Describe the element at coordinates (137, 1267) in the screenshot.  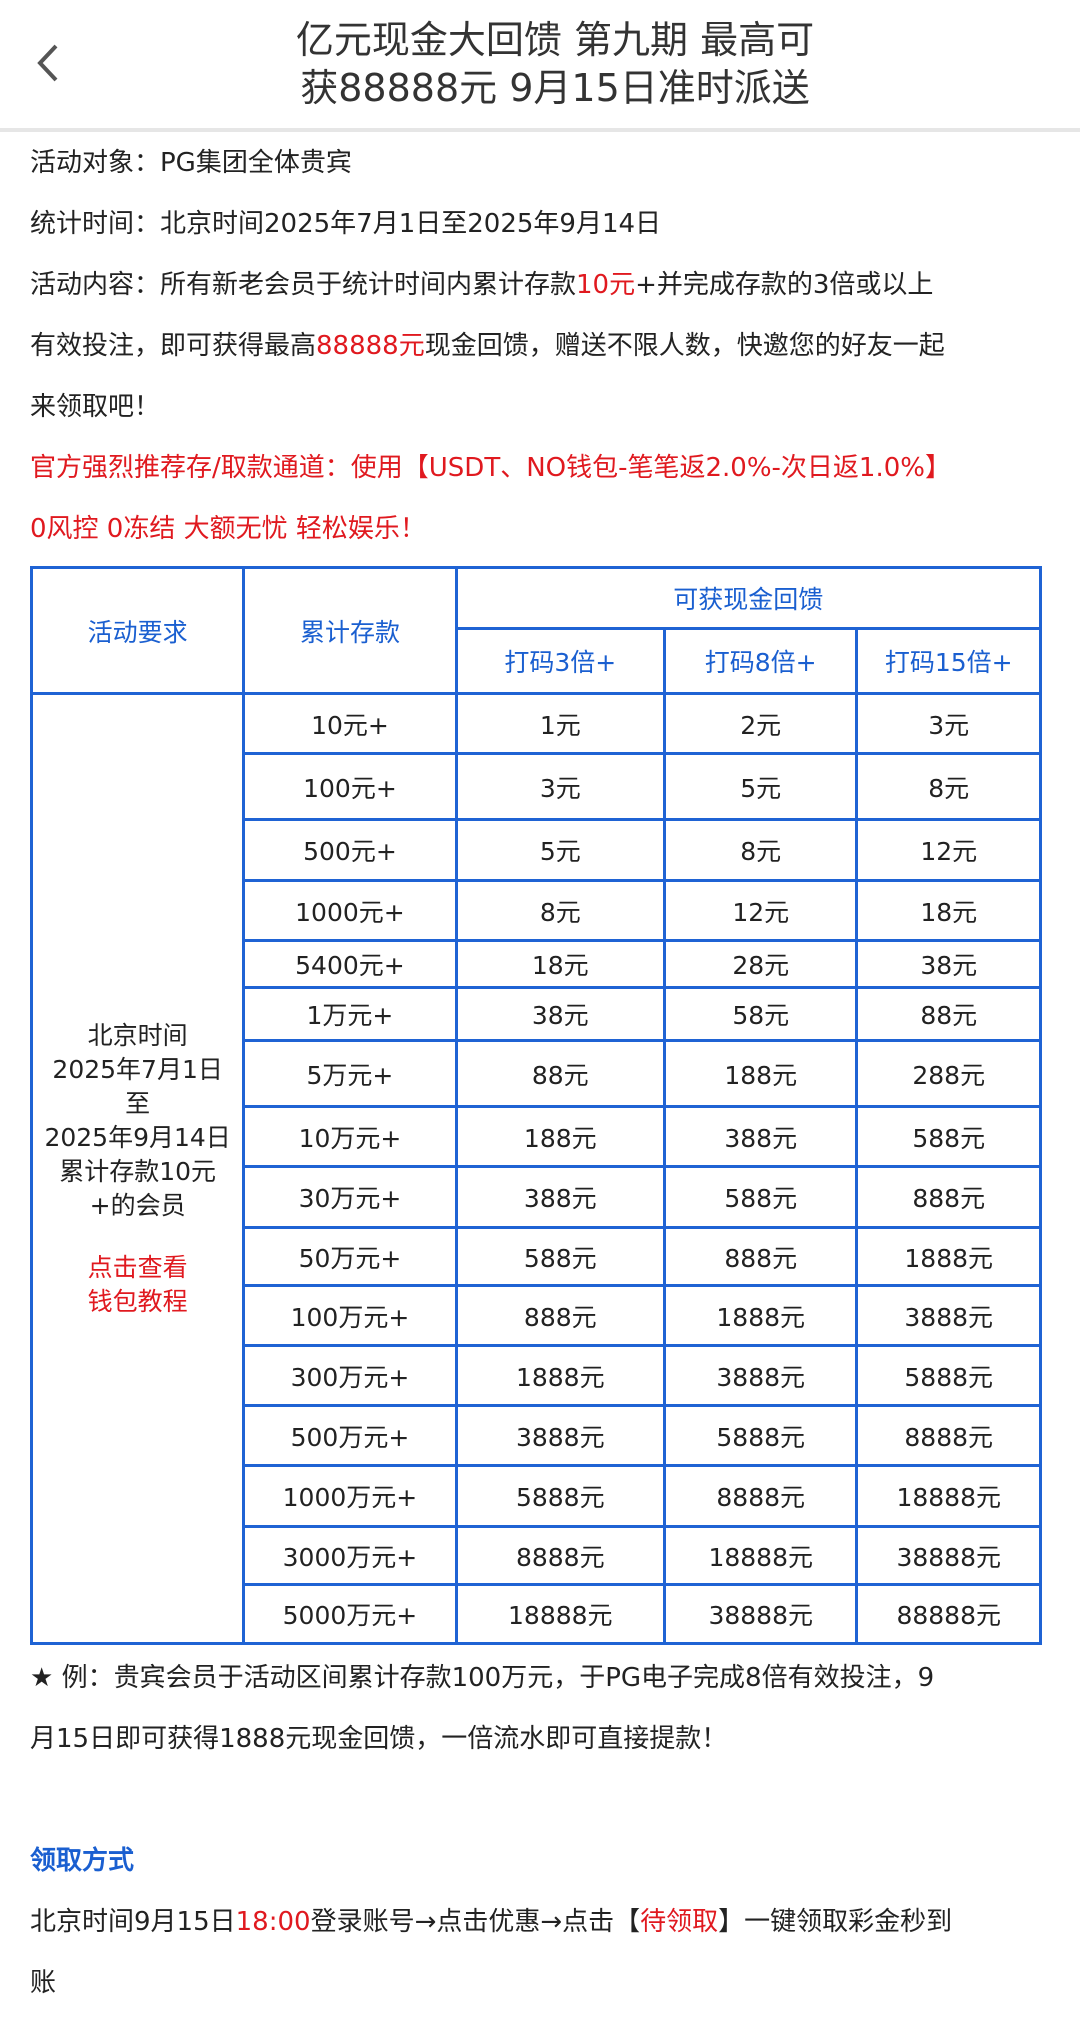
I see `wallet-tutorial-link: 点击查看` at that location.